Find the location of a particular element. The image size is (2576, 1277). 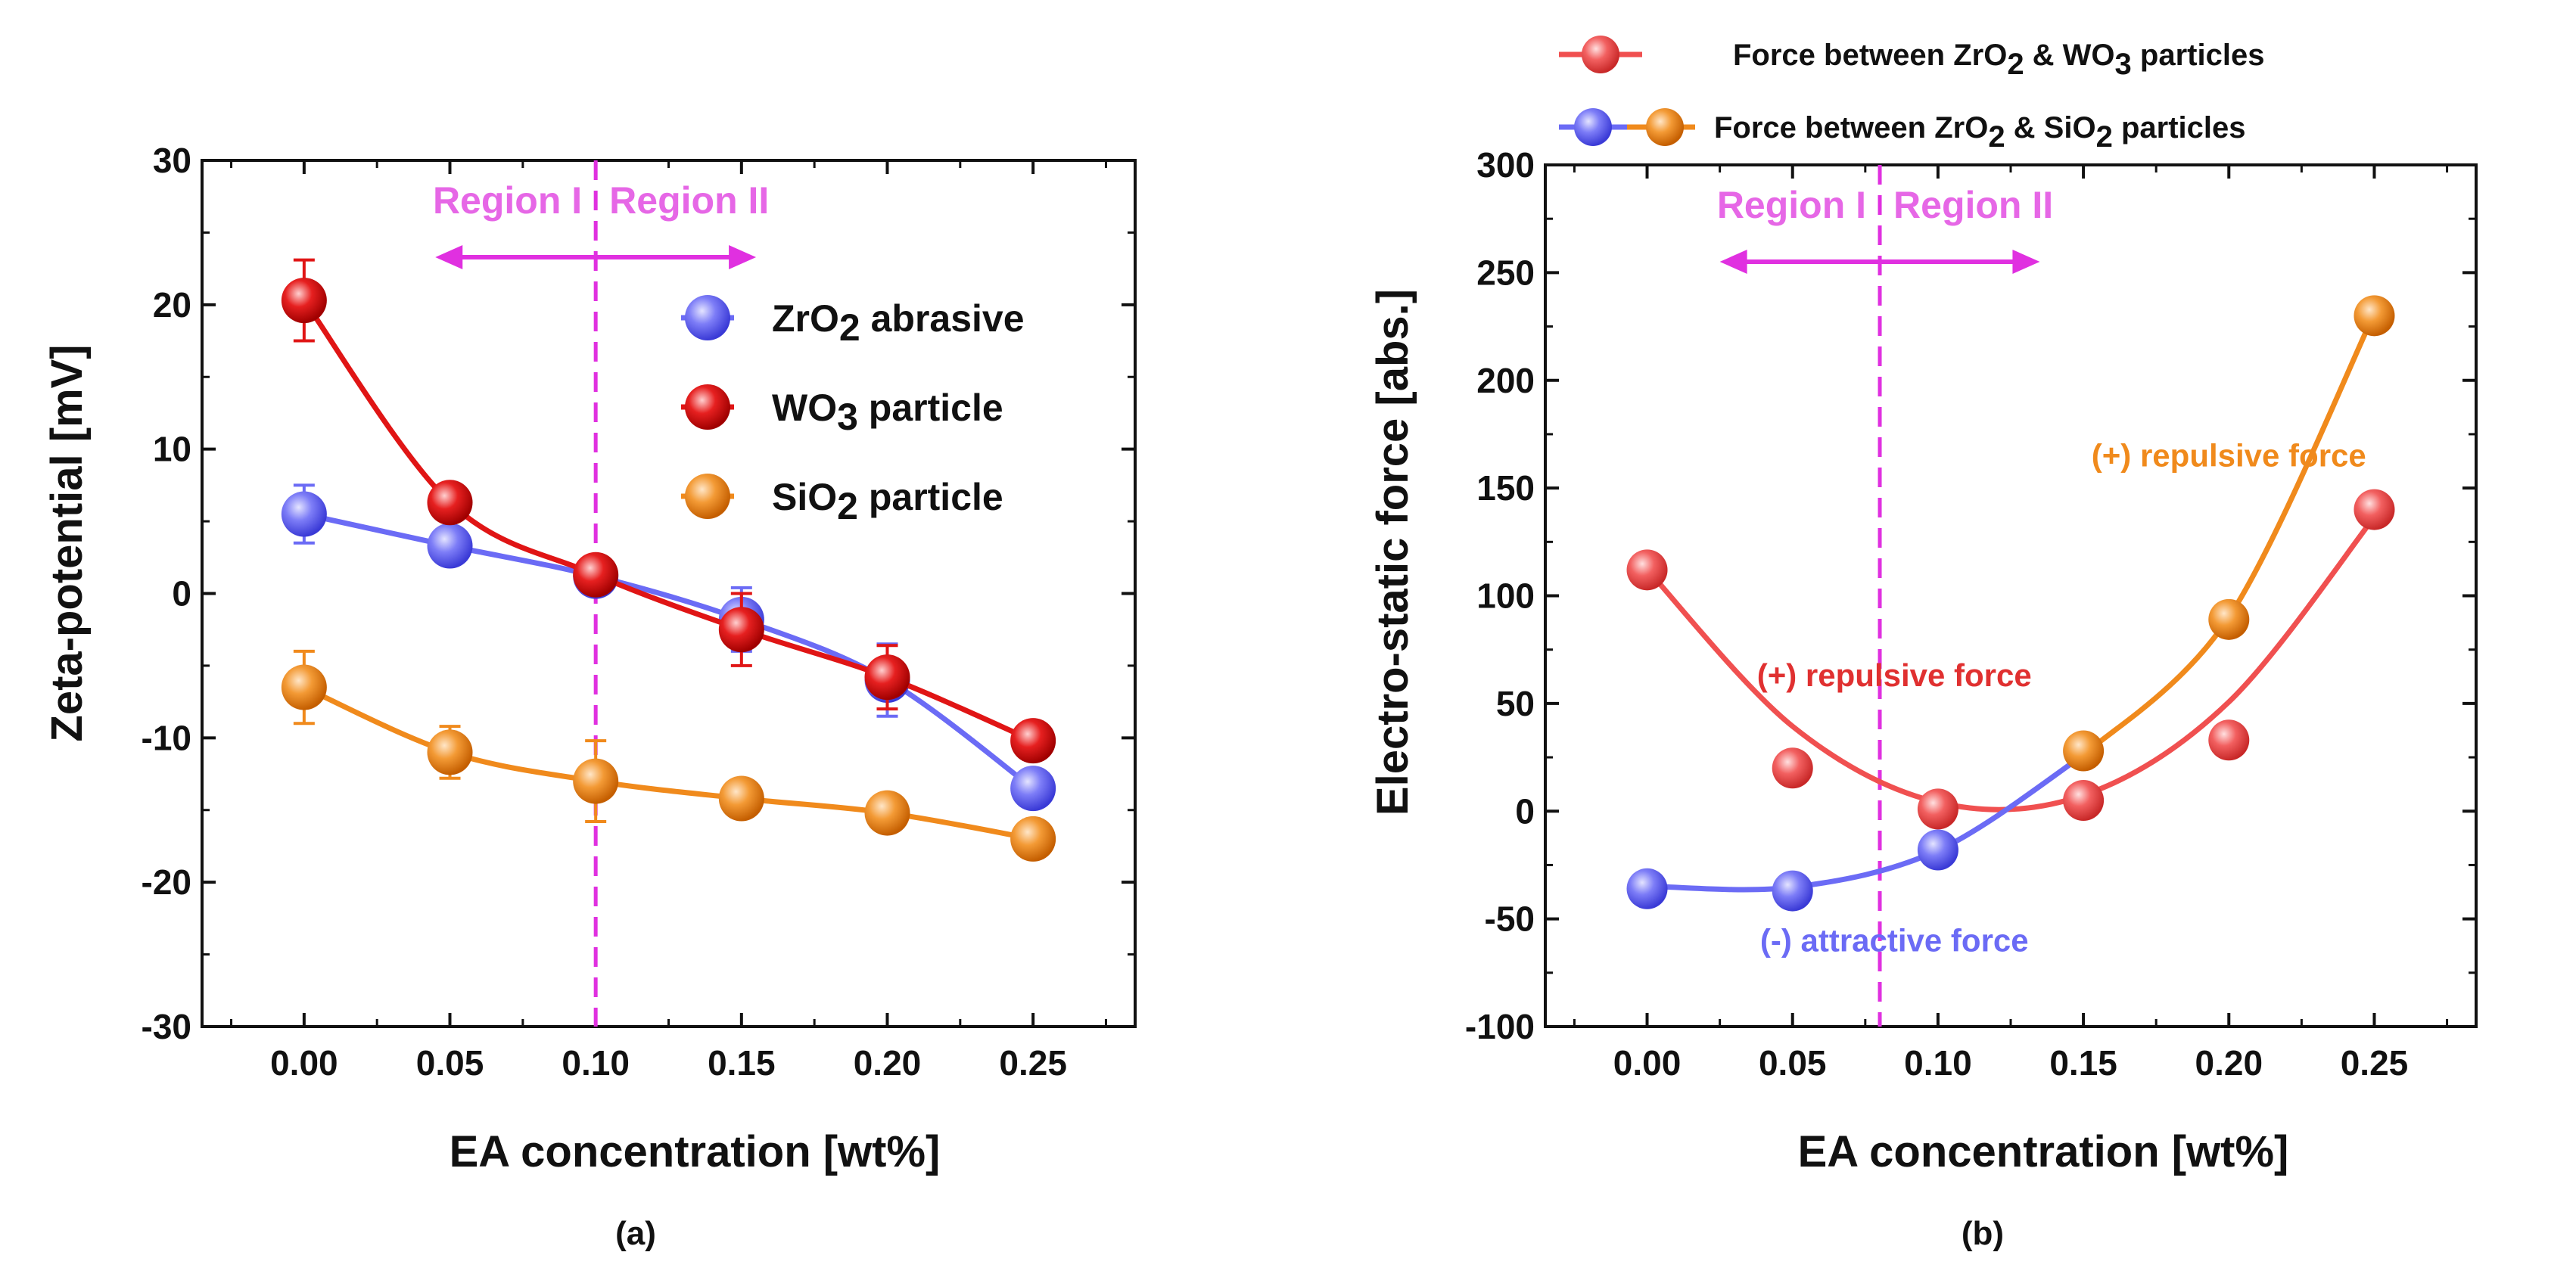

panel-a-y-tick-label: 20 is located at coordinates (172, 305).